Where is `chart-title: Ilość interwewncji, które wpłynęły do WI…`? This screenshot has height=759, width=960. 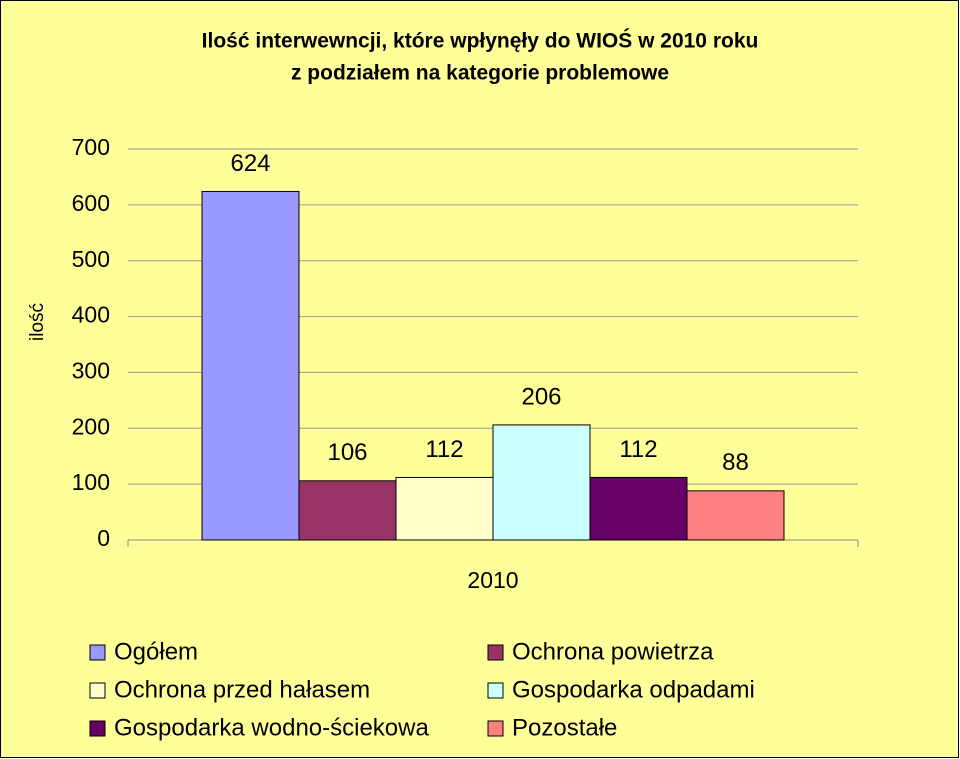
chart-title: Ilość interwewncji, które wpłynęły do WI… is located at coordinates (480, 41).